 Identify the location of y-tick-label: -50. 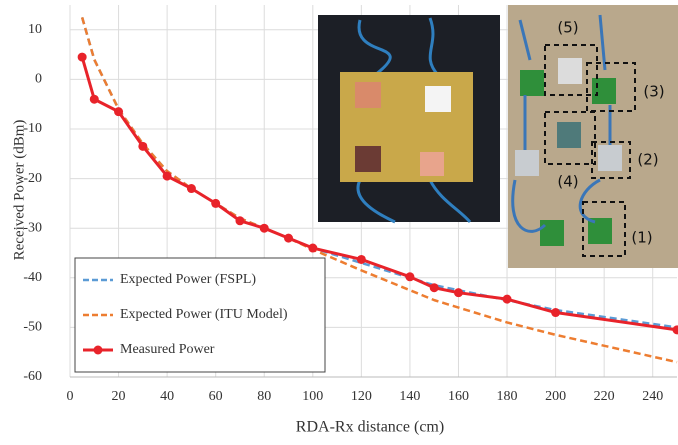
(32, 327).